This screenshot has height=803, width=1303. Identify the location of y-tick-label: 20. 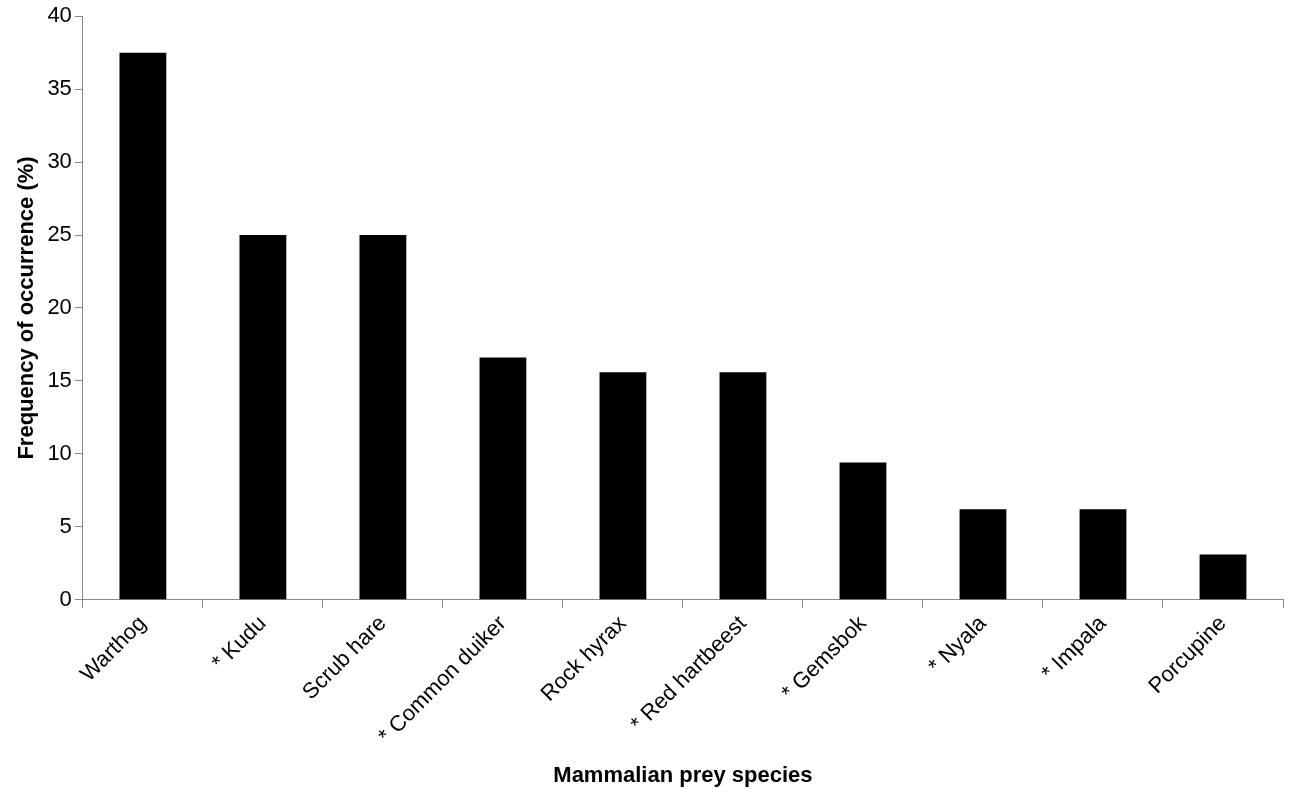
(59, 307).